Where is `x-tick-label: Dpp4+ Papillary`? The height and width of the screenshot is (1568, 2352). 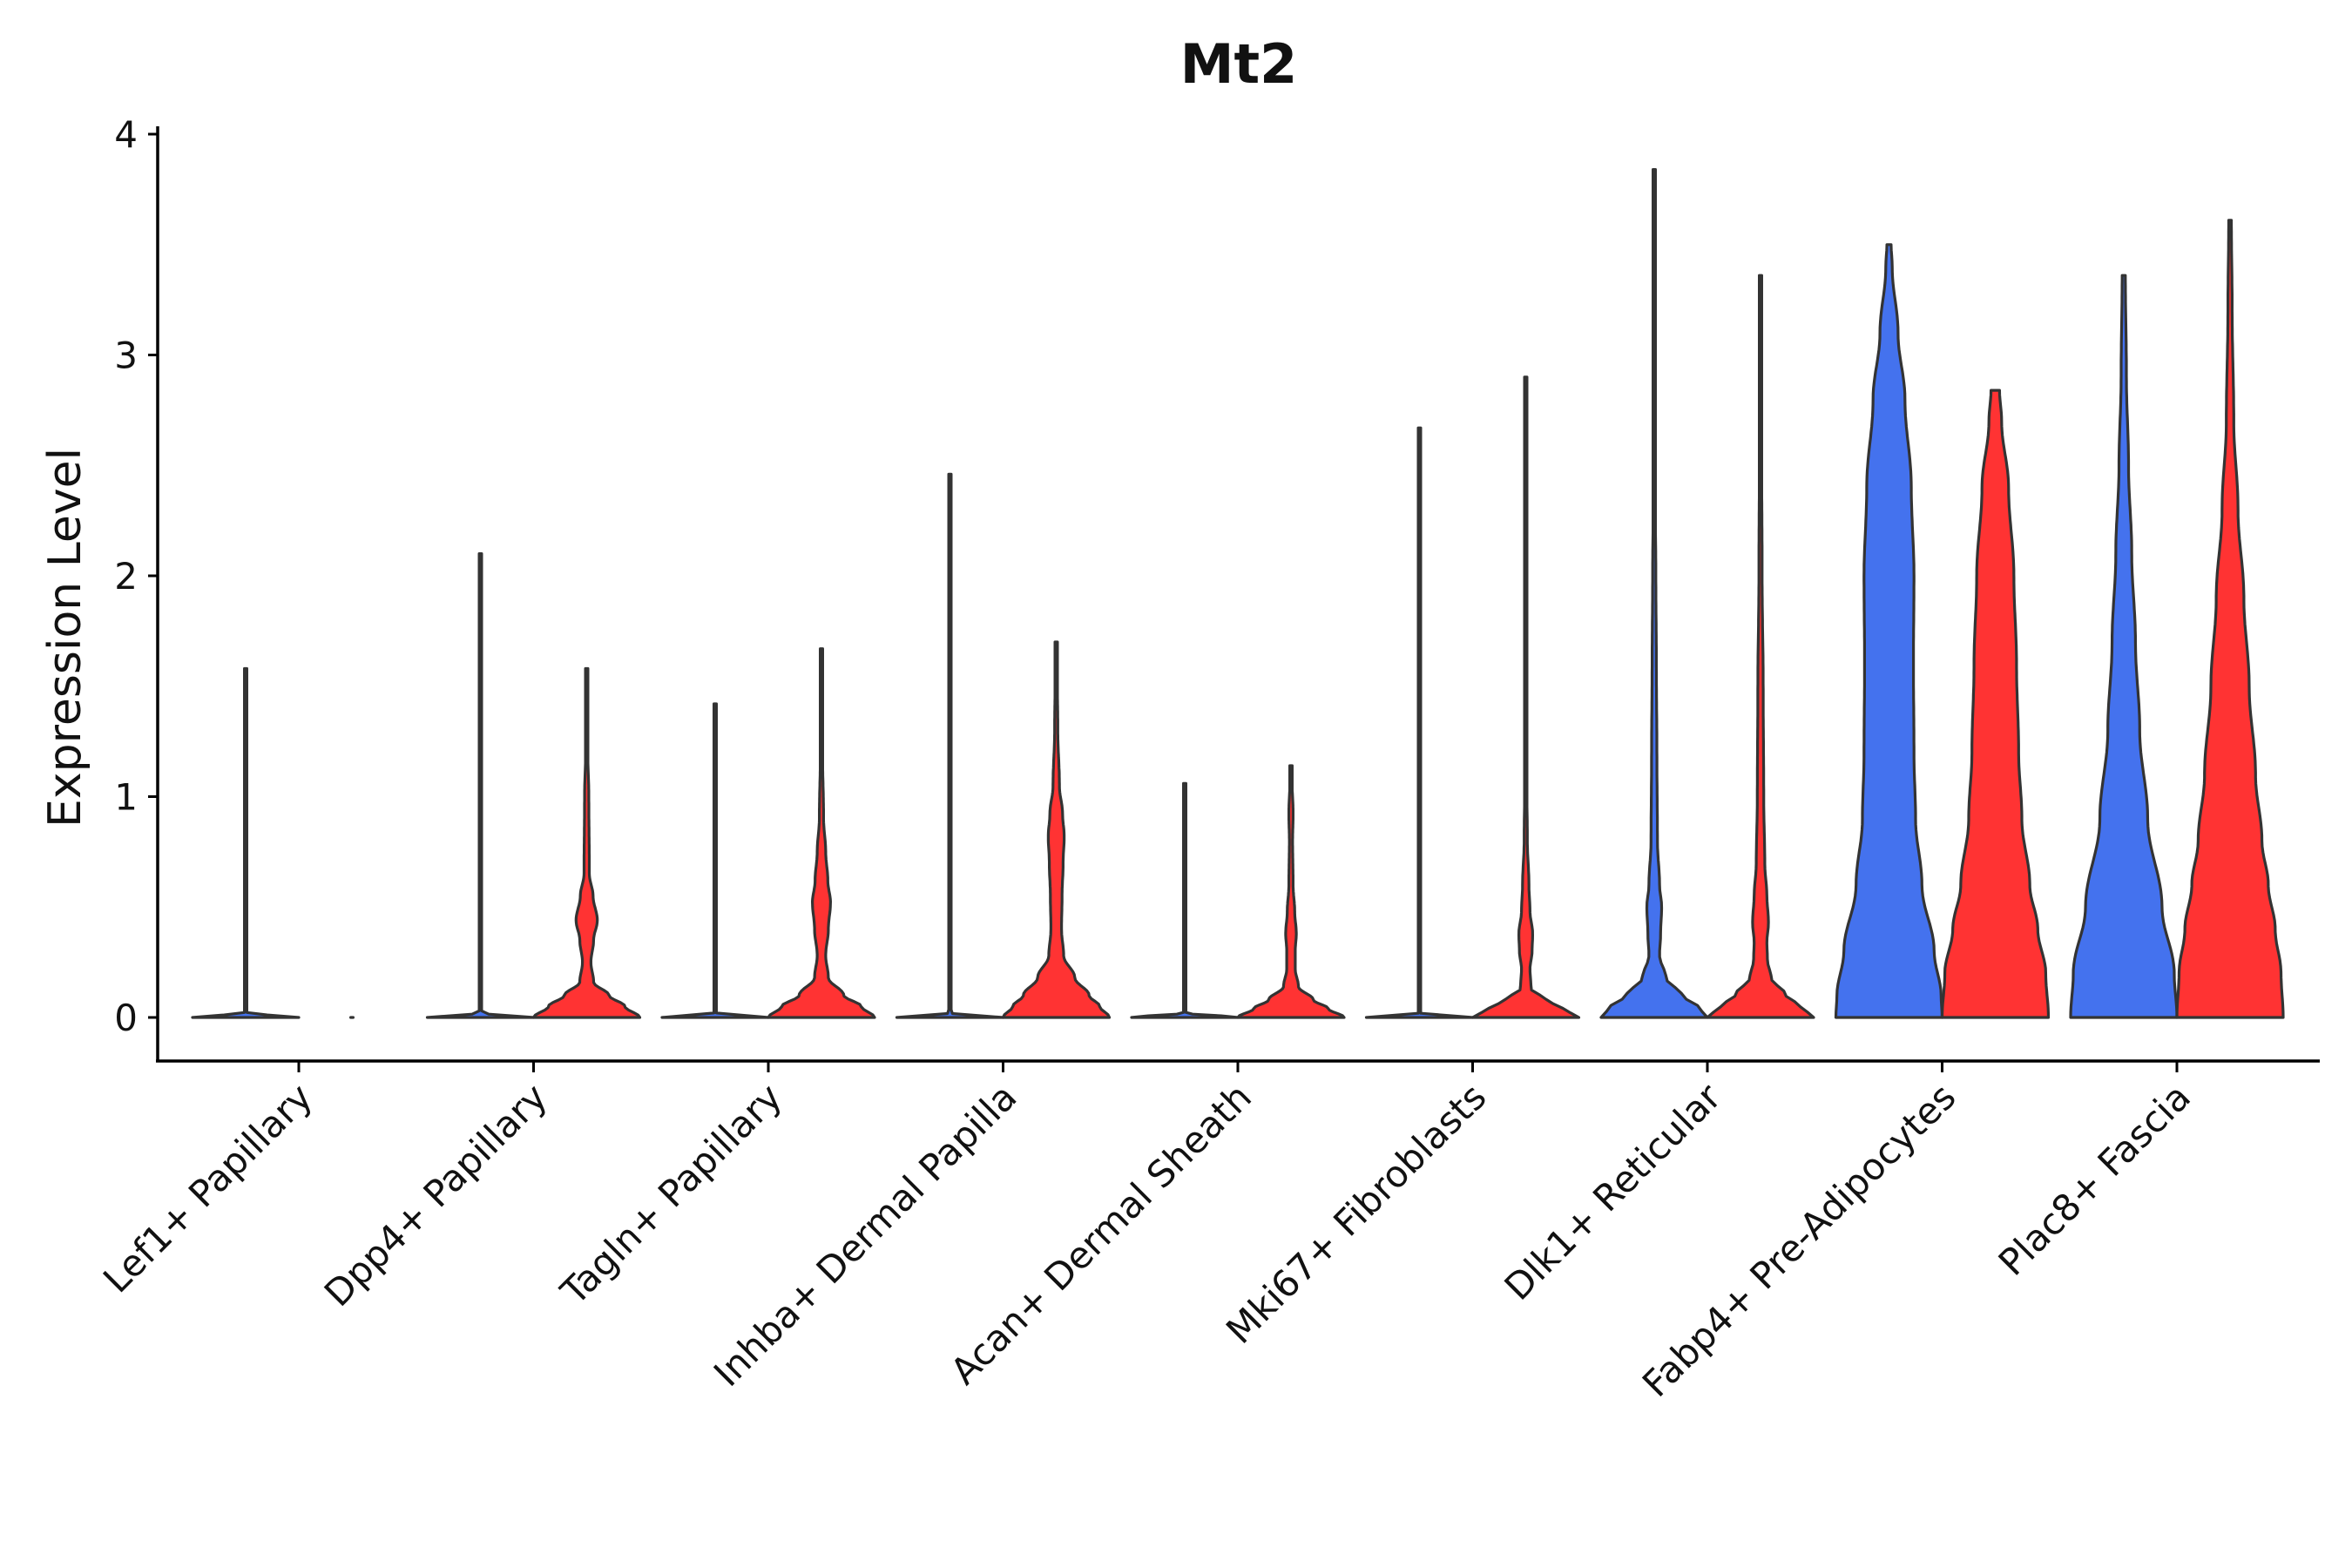 x-tick-label: Dpp4+ Papillary is located at coordinates (436, 1195).